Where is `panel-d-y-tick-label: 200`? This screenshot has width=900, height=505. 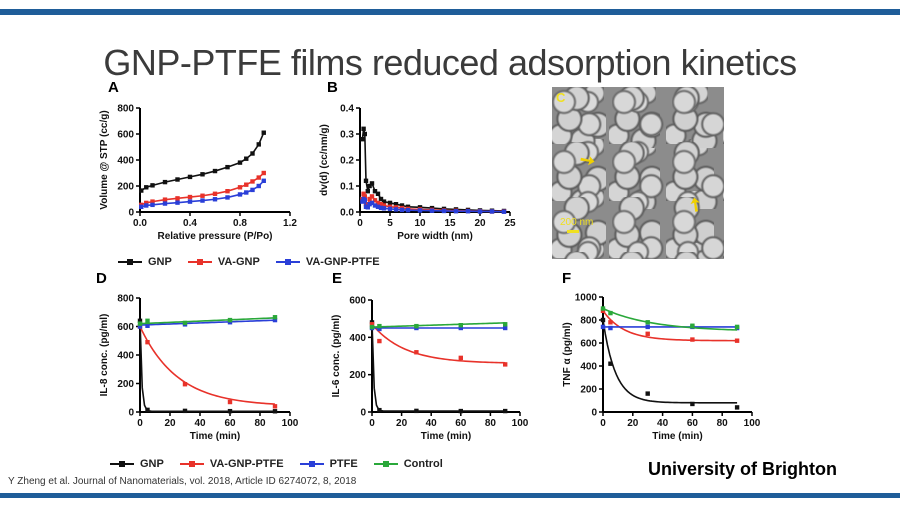 panel-d-y-tick-label: 200 is located at coordinates (125, 384).